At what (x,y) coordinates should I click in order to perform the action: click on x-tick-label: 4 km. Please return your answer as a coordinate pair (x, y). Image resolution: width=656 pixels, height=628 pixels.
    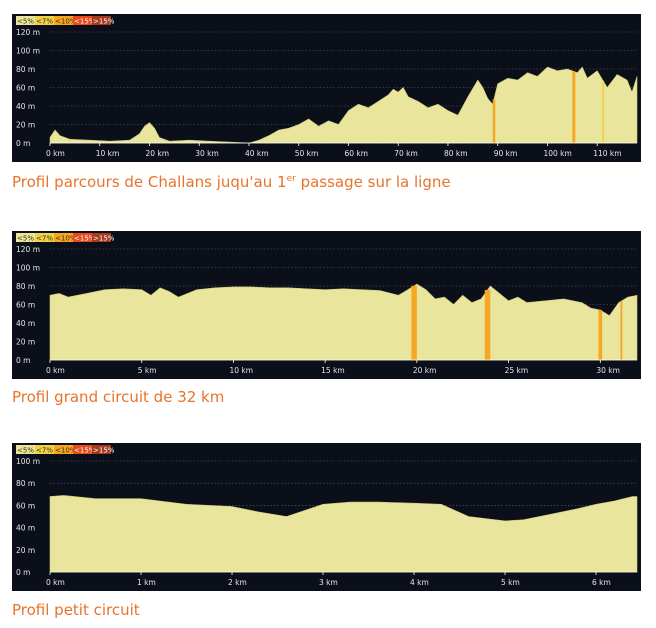
    Looking at the image, I should click on (419, 582).